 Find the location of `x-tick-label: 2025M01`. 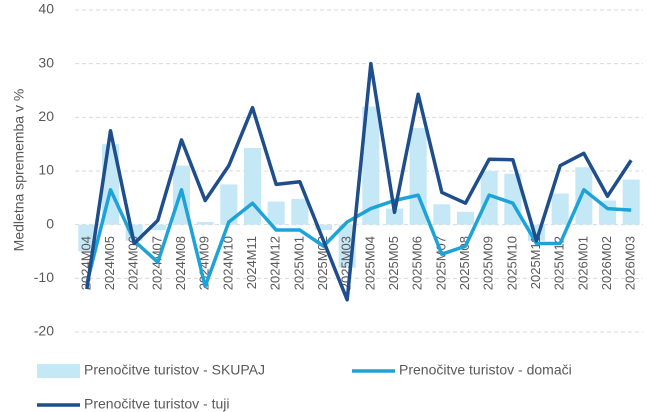

x-tick-label: 2025M01 is located at coordinates (298, 263).